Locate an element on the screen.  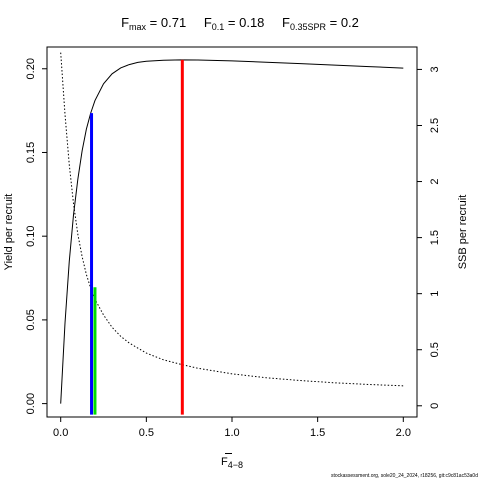
title-f01-sub: 0.1 is located at coordinates (218, 27).